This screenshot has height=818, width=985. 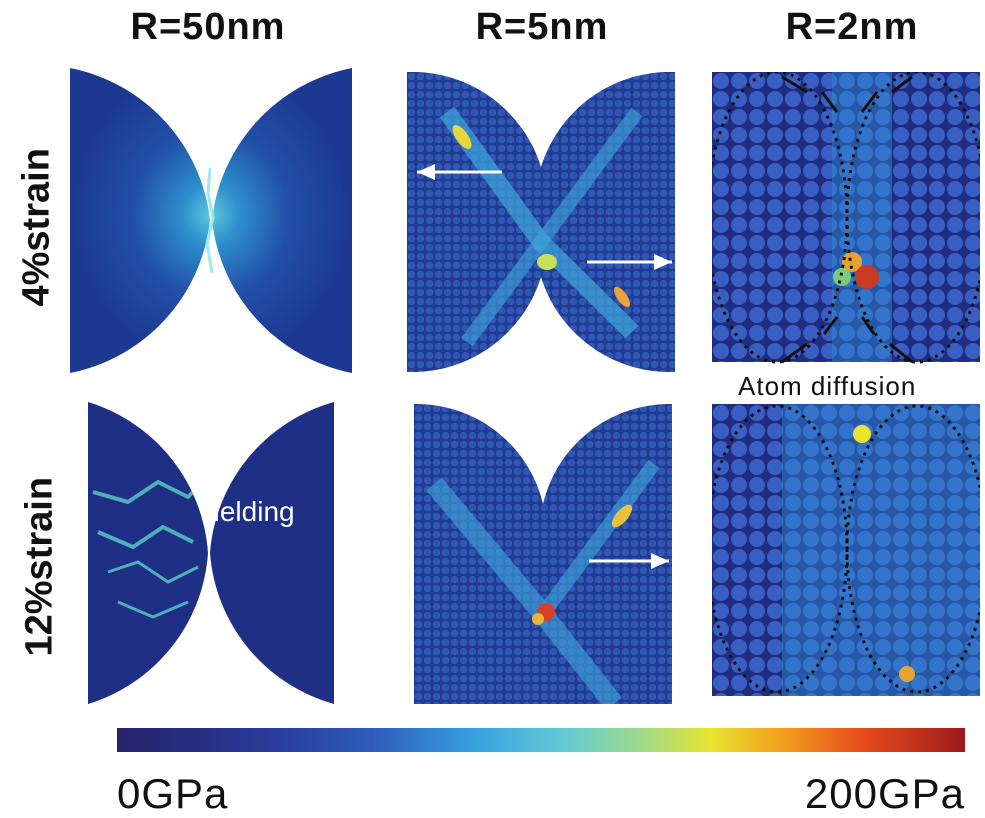 What do you see at coordinates (173, 793) in the screenshot?
I see `color-scale-min-label: 0GPa` at bounding box center [173, 793].